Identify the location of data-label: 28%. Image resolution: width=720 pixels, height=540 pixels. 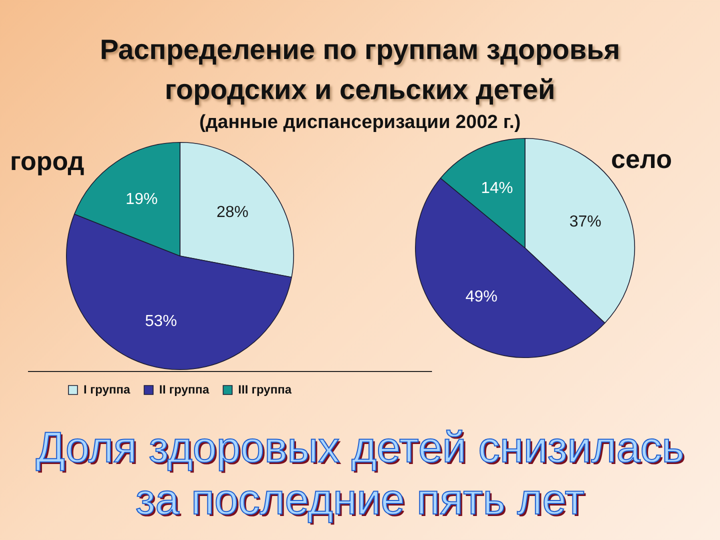
(232, 212).